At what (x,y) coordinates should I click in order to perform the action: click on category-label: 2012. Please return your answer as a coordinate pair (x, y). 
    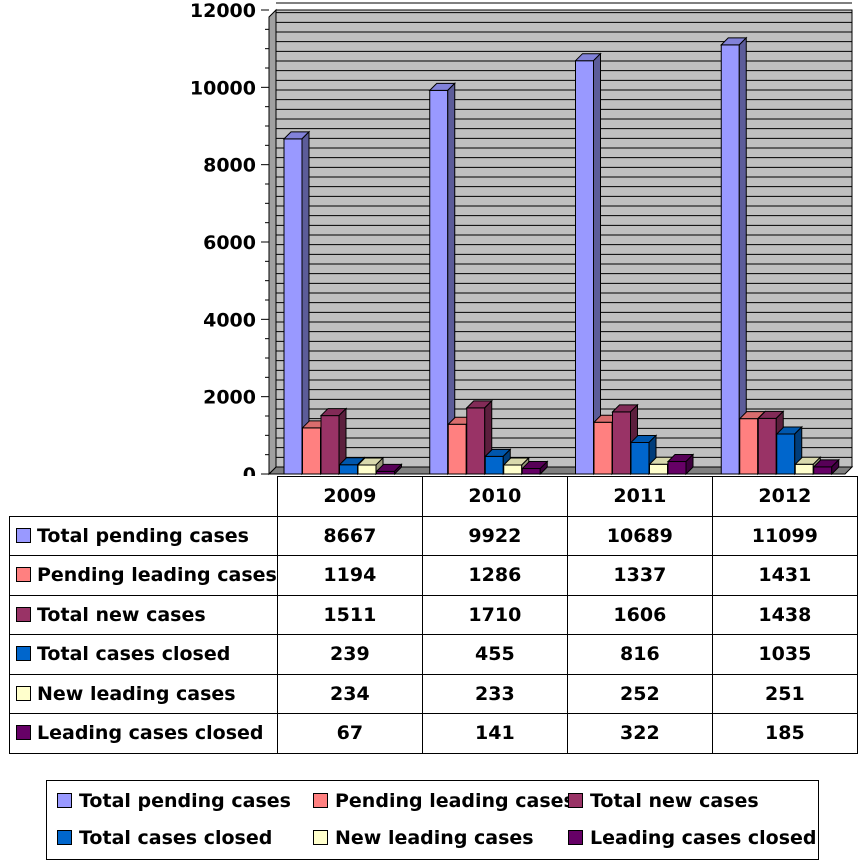
    Looking at the image, I should click on (784, 496).